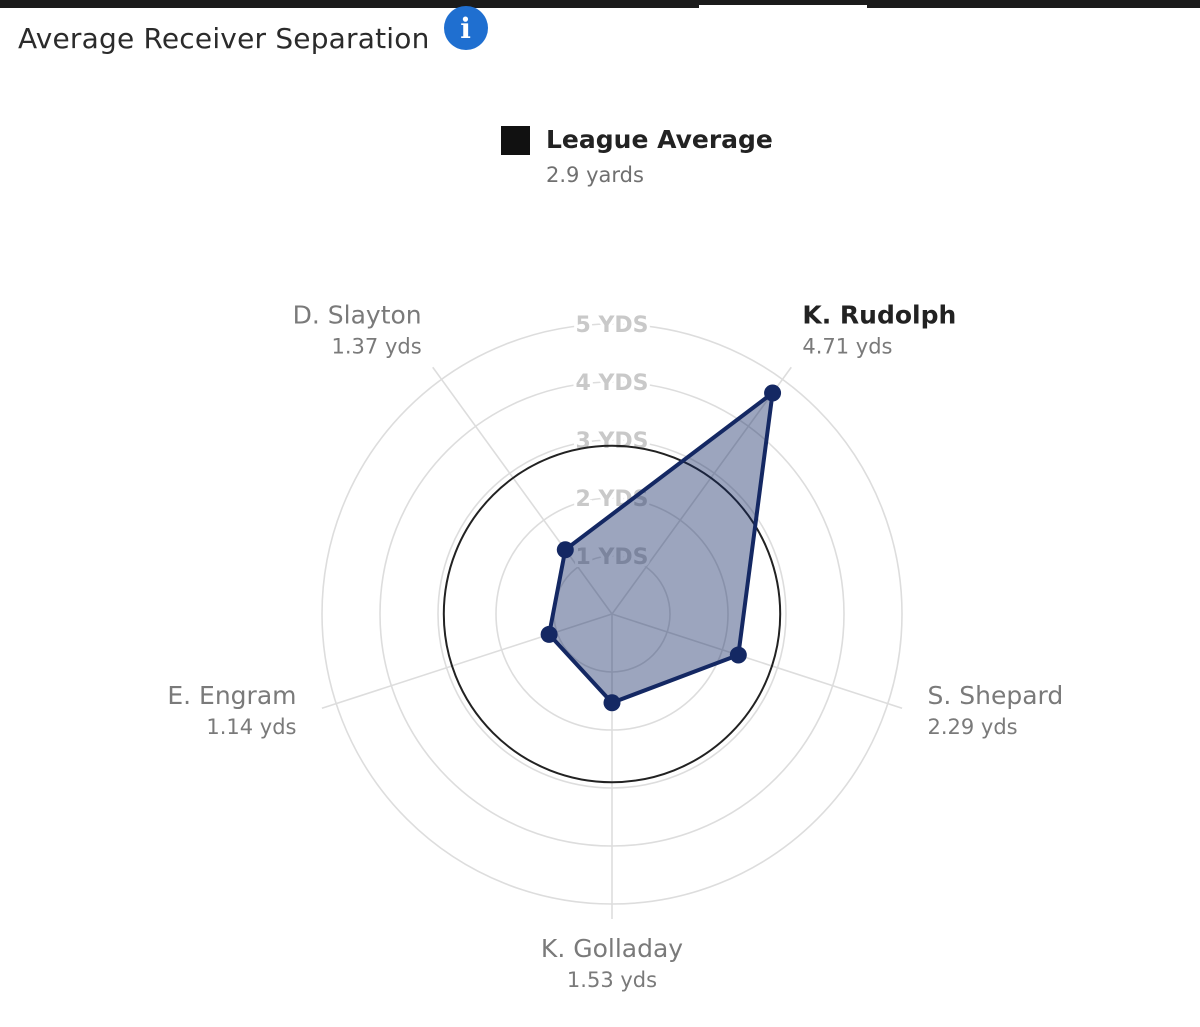 Image resolution: width=1200 pixels, height=1027 pixels. Describe the element at coordinates (224, 38) in the screenshot. I see `chart-title: Average Receiver Separation` at that location.